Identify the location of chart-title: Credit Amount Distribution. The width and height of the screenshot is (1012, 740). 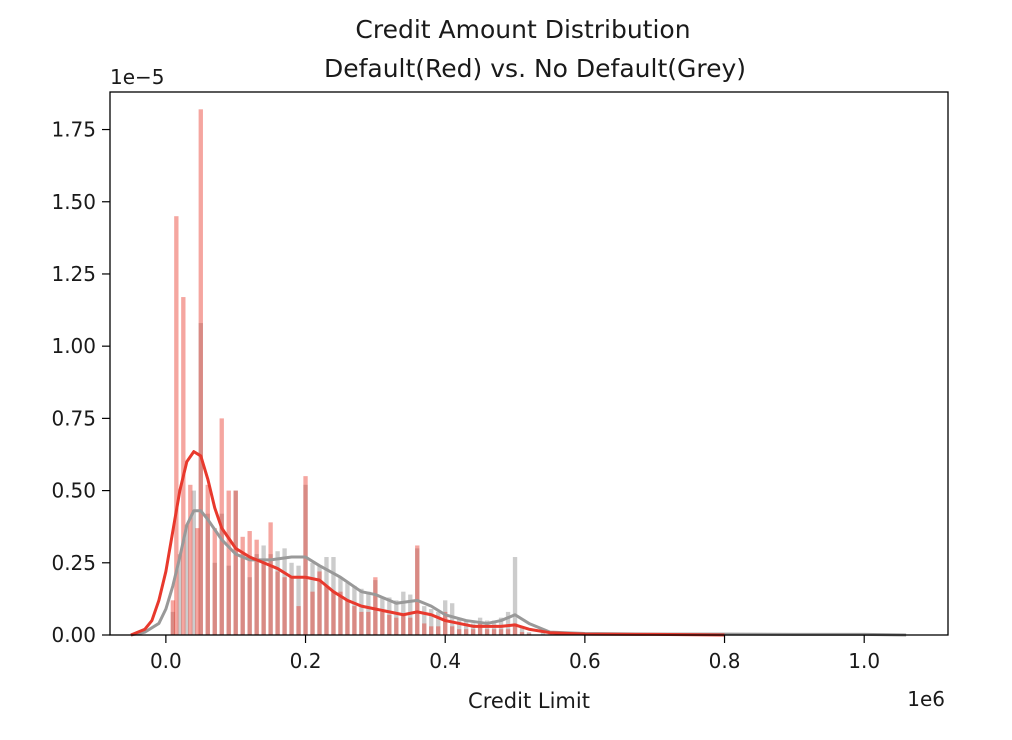
(522, 29).